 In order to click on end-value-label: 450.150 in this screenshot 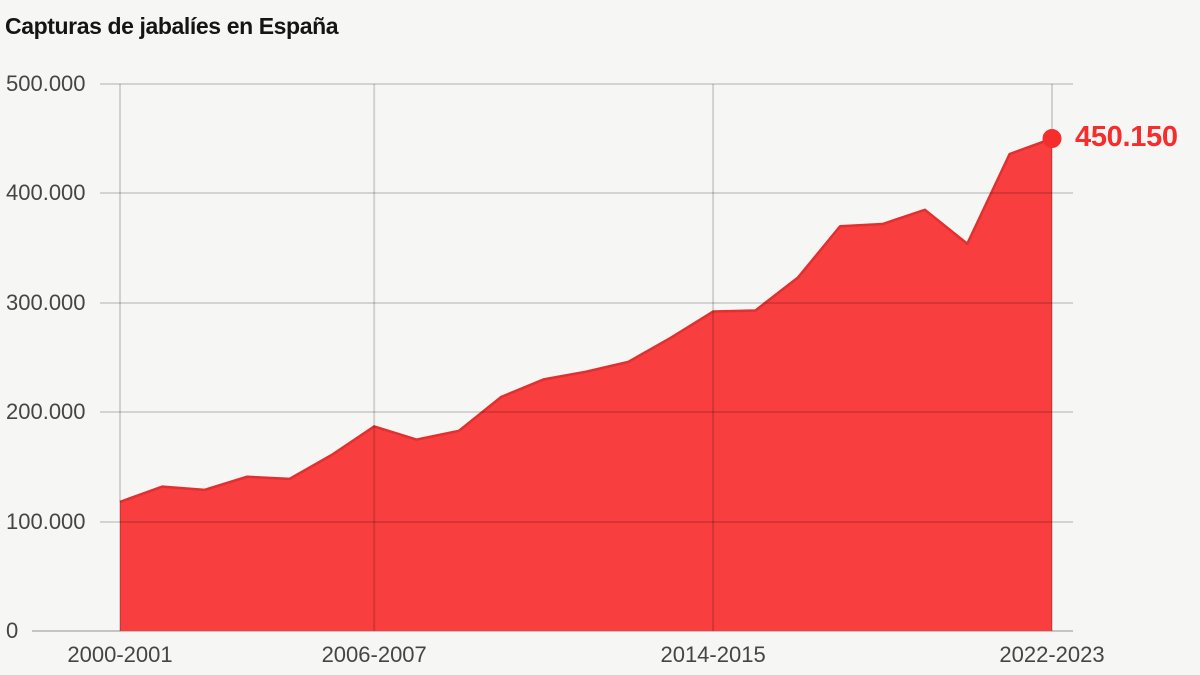, I will do `click(1126, 136)`.